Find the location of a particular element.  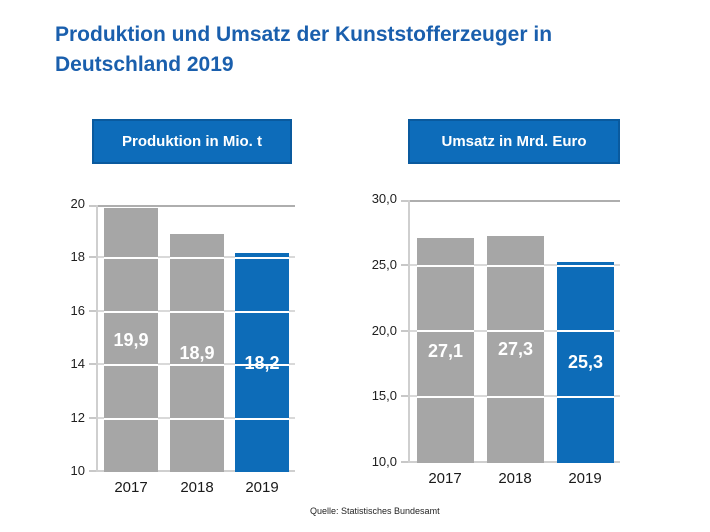

bar-2019: 25,3 is located at coordinates (585, 362).